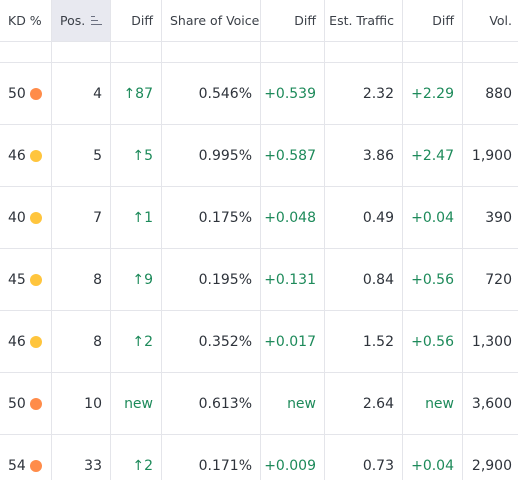  I want to click on est-traffic-cell-value: 3.86, so click(378, 155).